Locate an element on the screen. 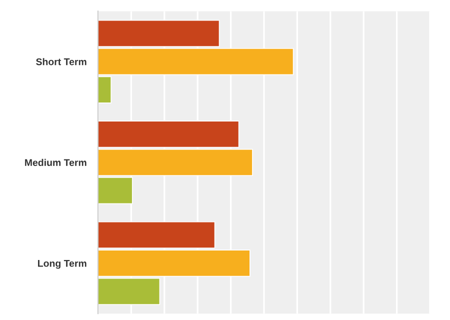  y-tick-label: Medium Term is located at coordinates (55, 162).